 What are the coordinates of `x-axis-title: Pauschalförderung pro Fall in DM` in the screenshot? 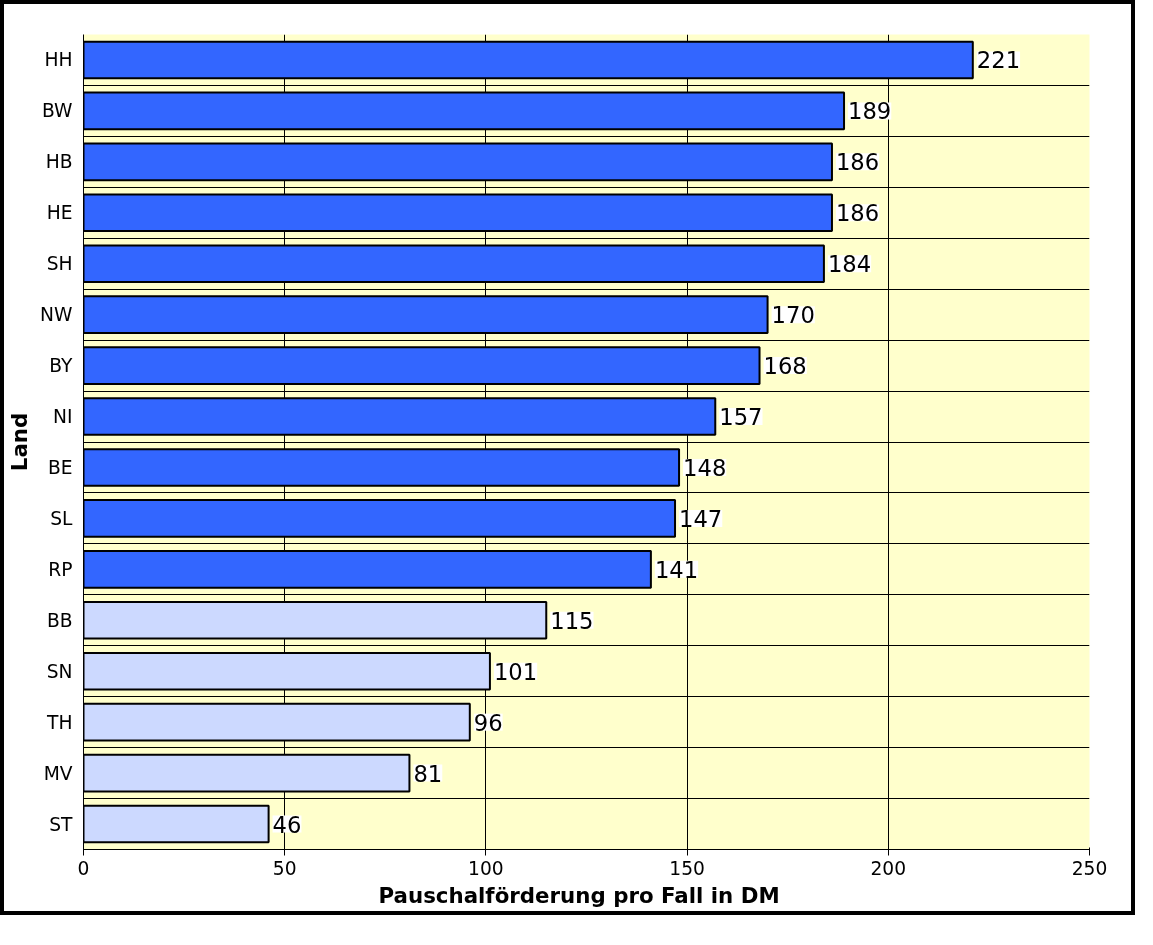 It's located at (579, 895).